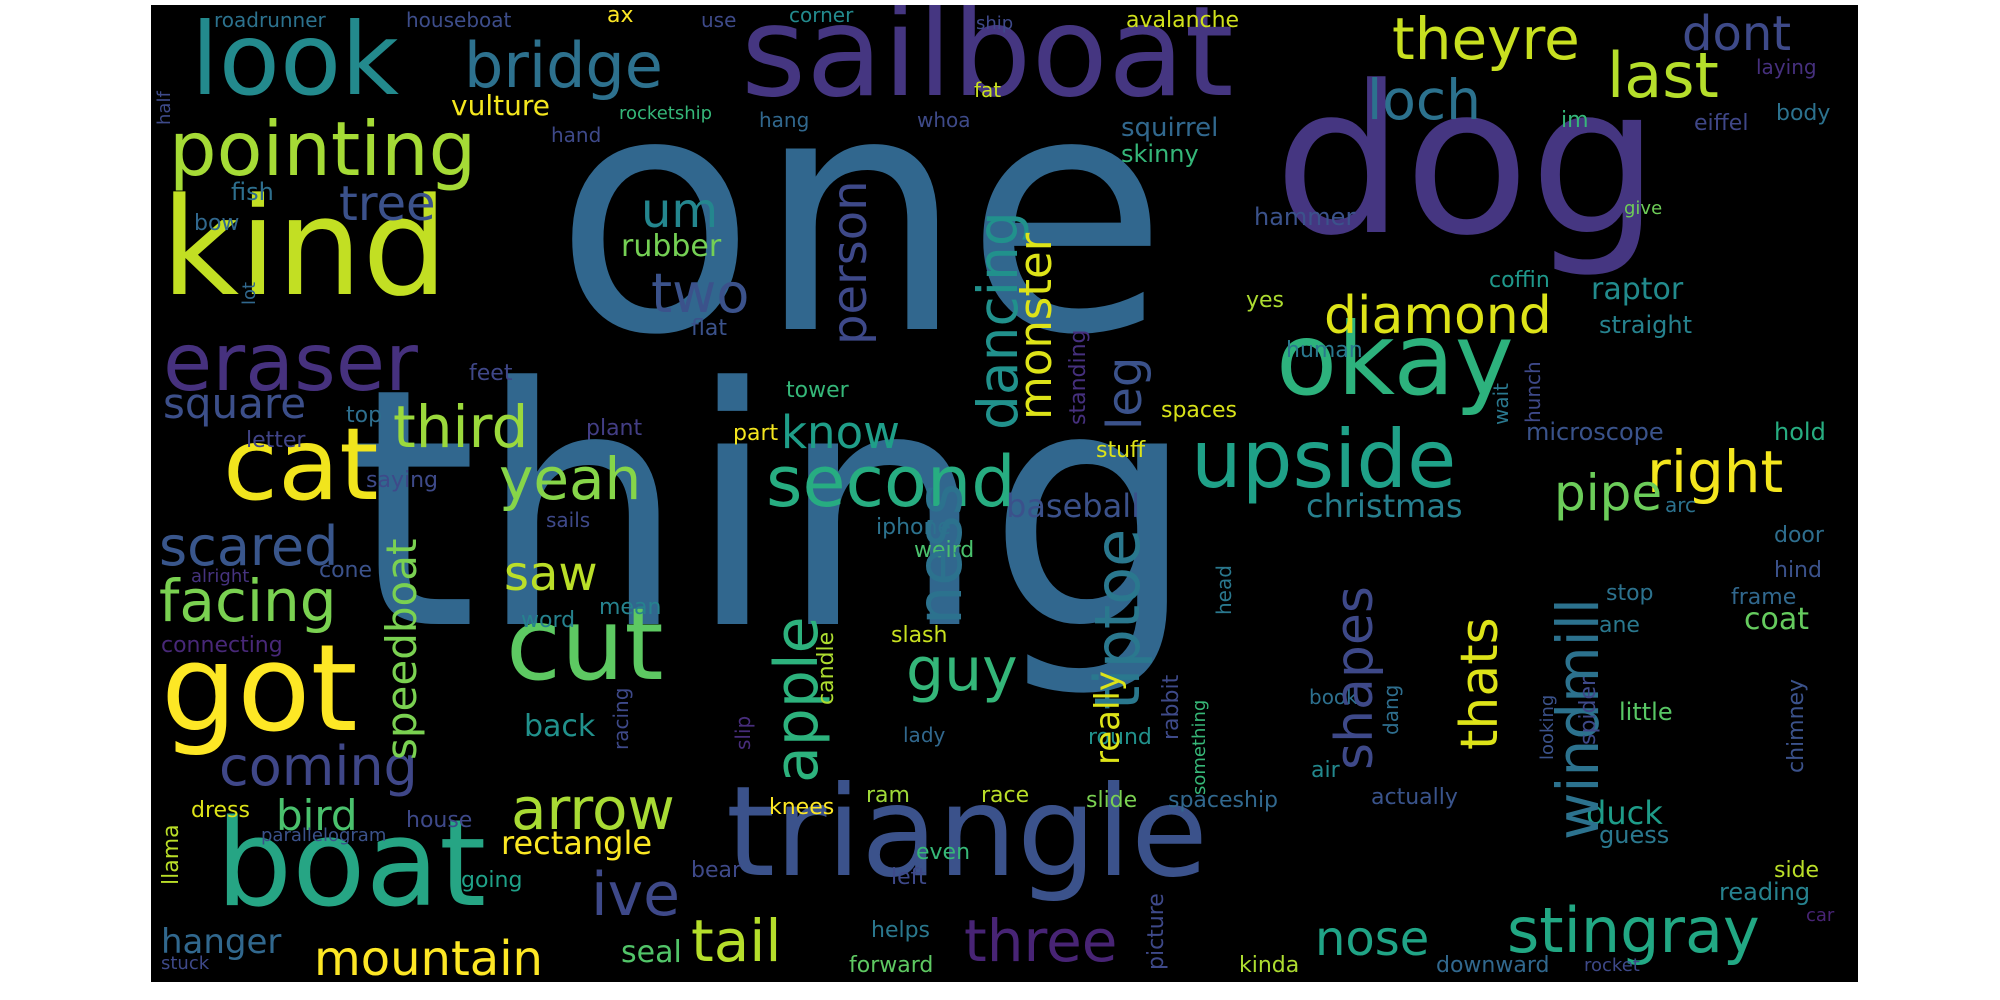  I want to click on word-yeah: yeah, so click(570, 479).